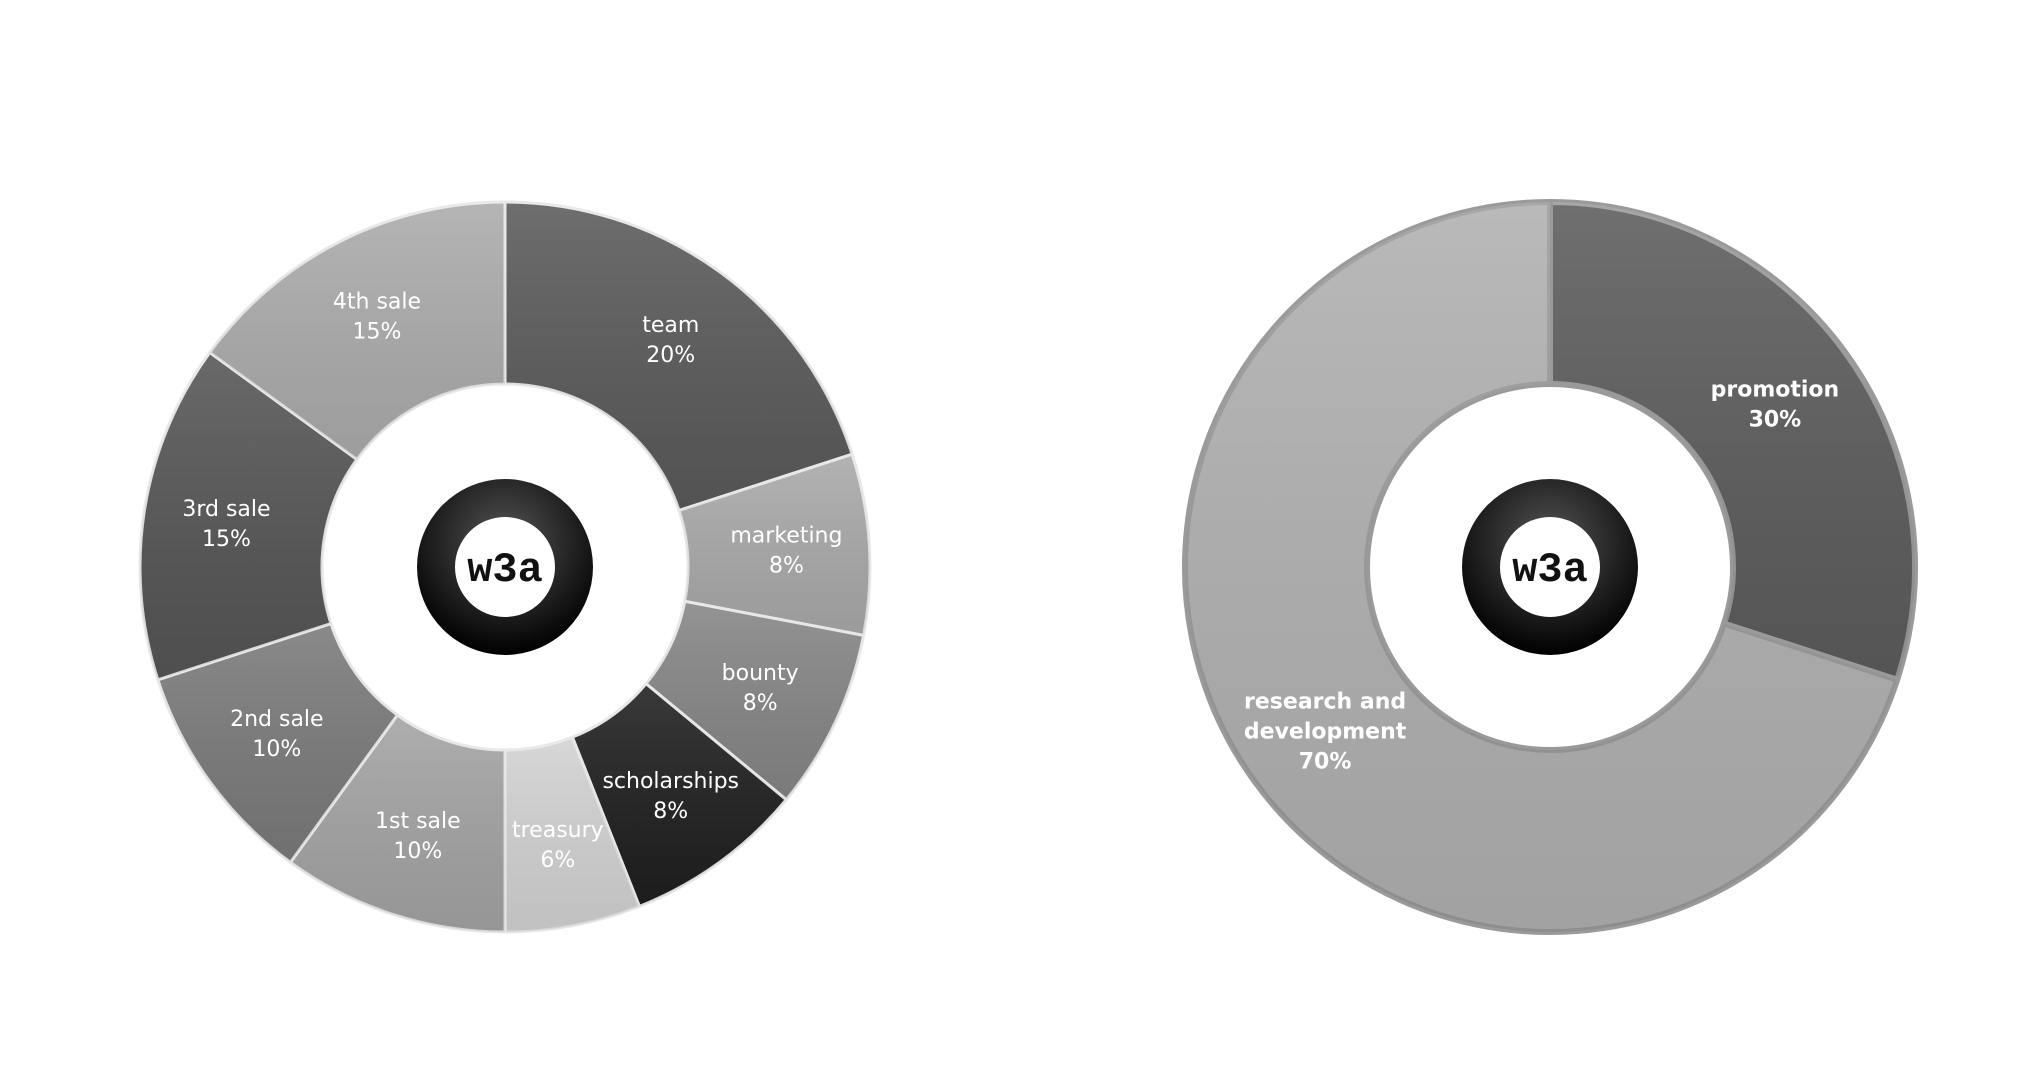 This screenshot has width=2031, height=1080. I want to click on slice-sheen-3rd-sale, so click(248, 516).